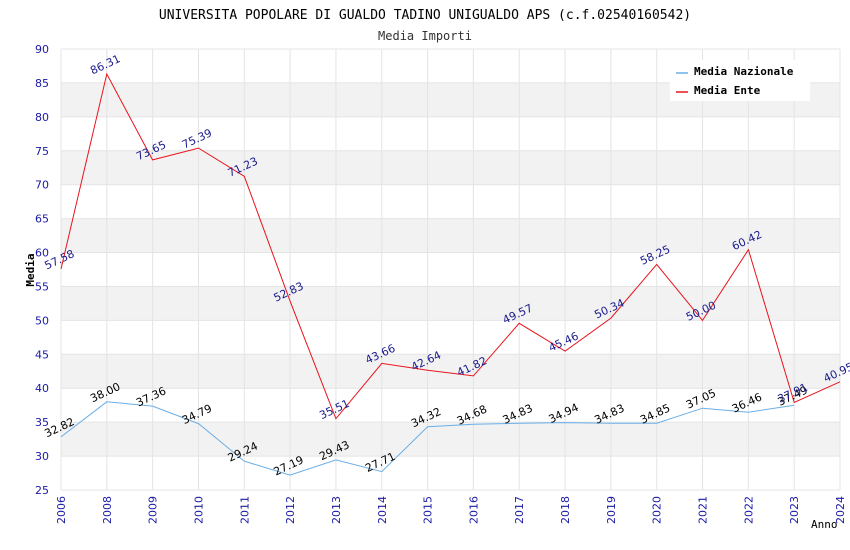 Image resolution: width=850 pixels, height=550 pixels. I want to click on x-tick-label: 2006, so click(61, 510).